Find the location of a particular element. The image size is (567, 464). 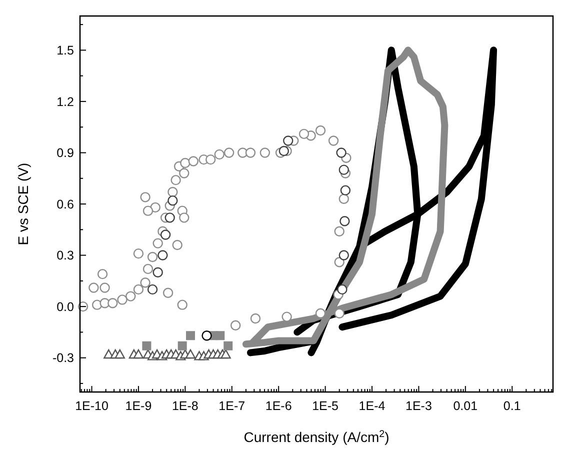

y-tick-label: 0.6 is located at coordinates (65, 204).